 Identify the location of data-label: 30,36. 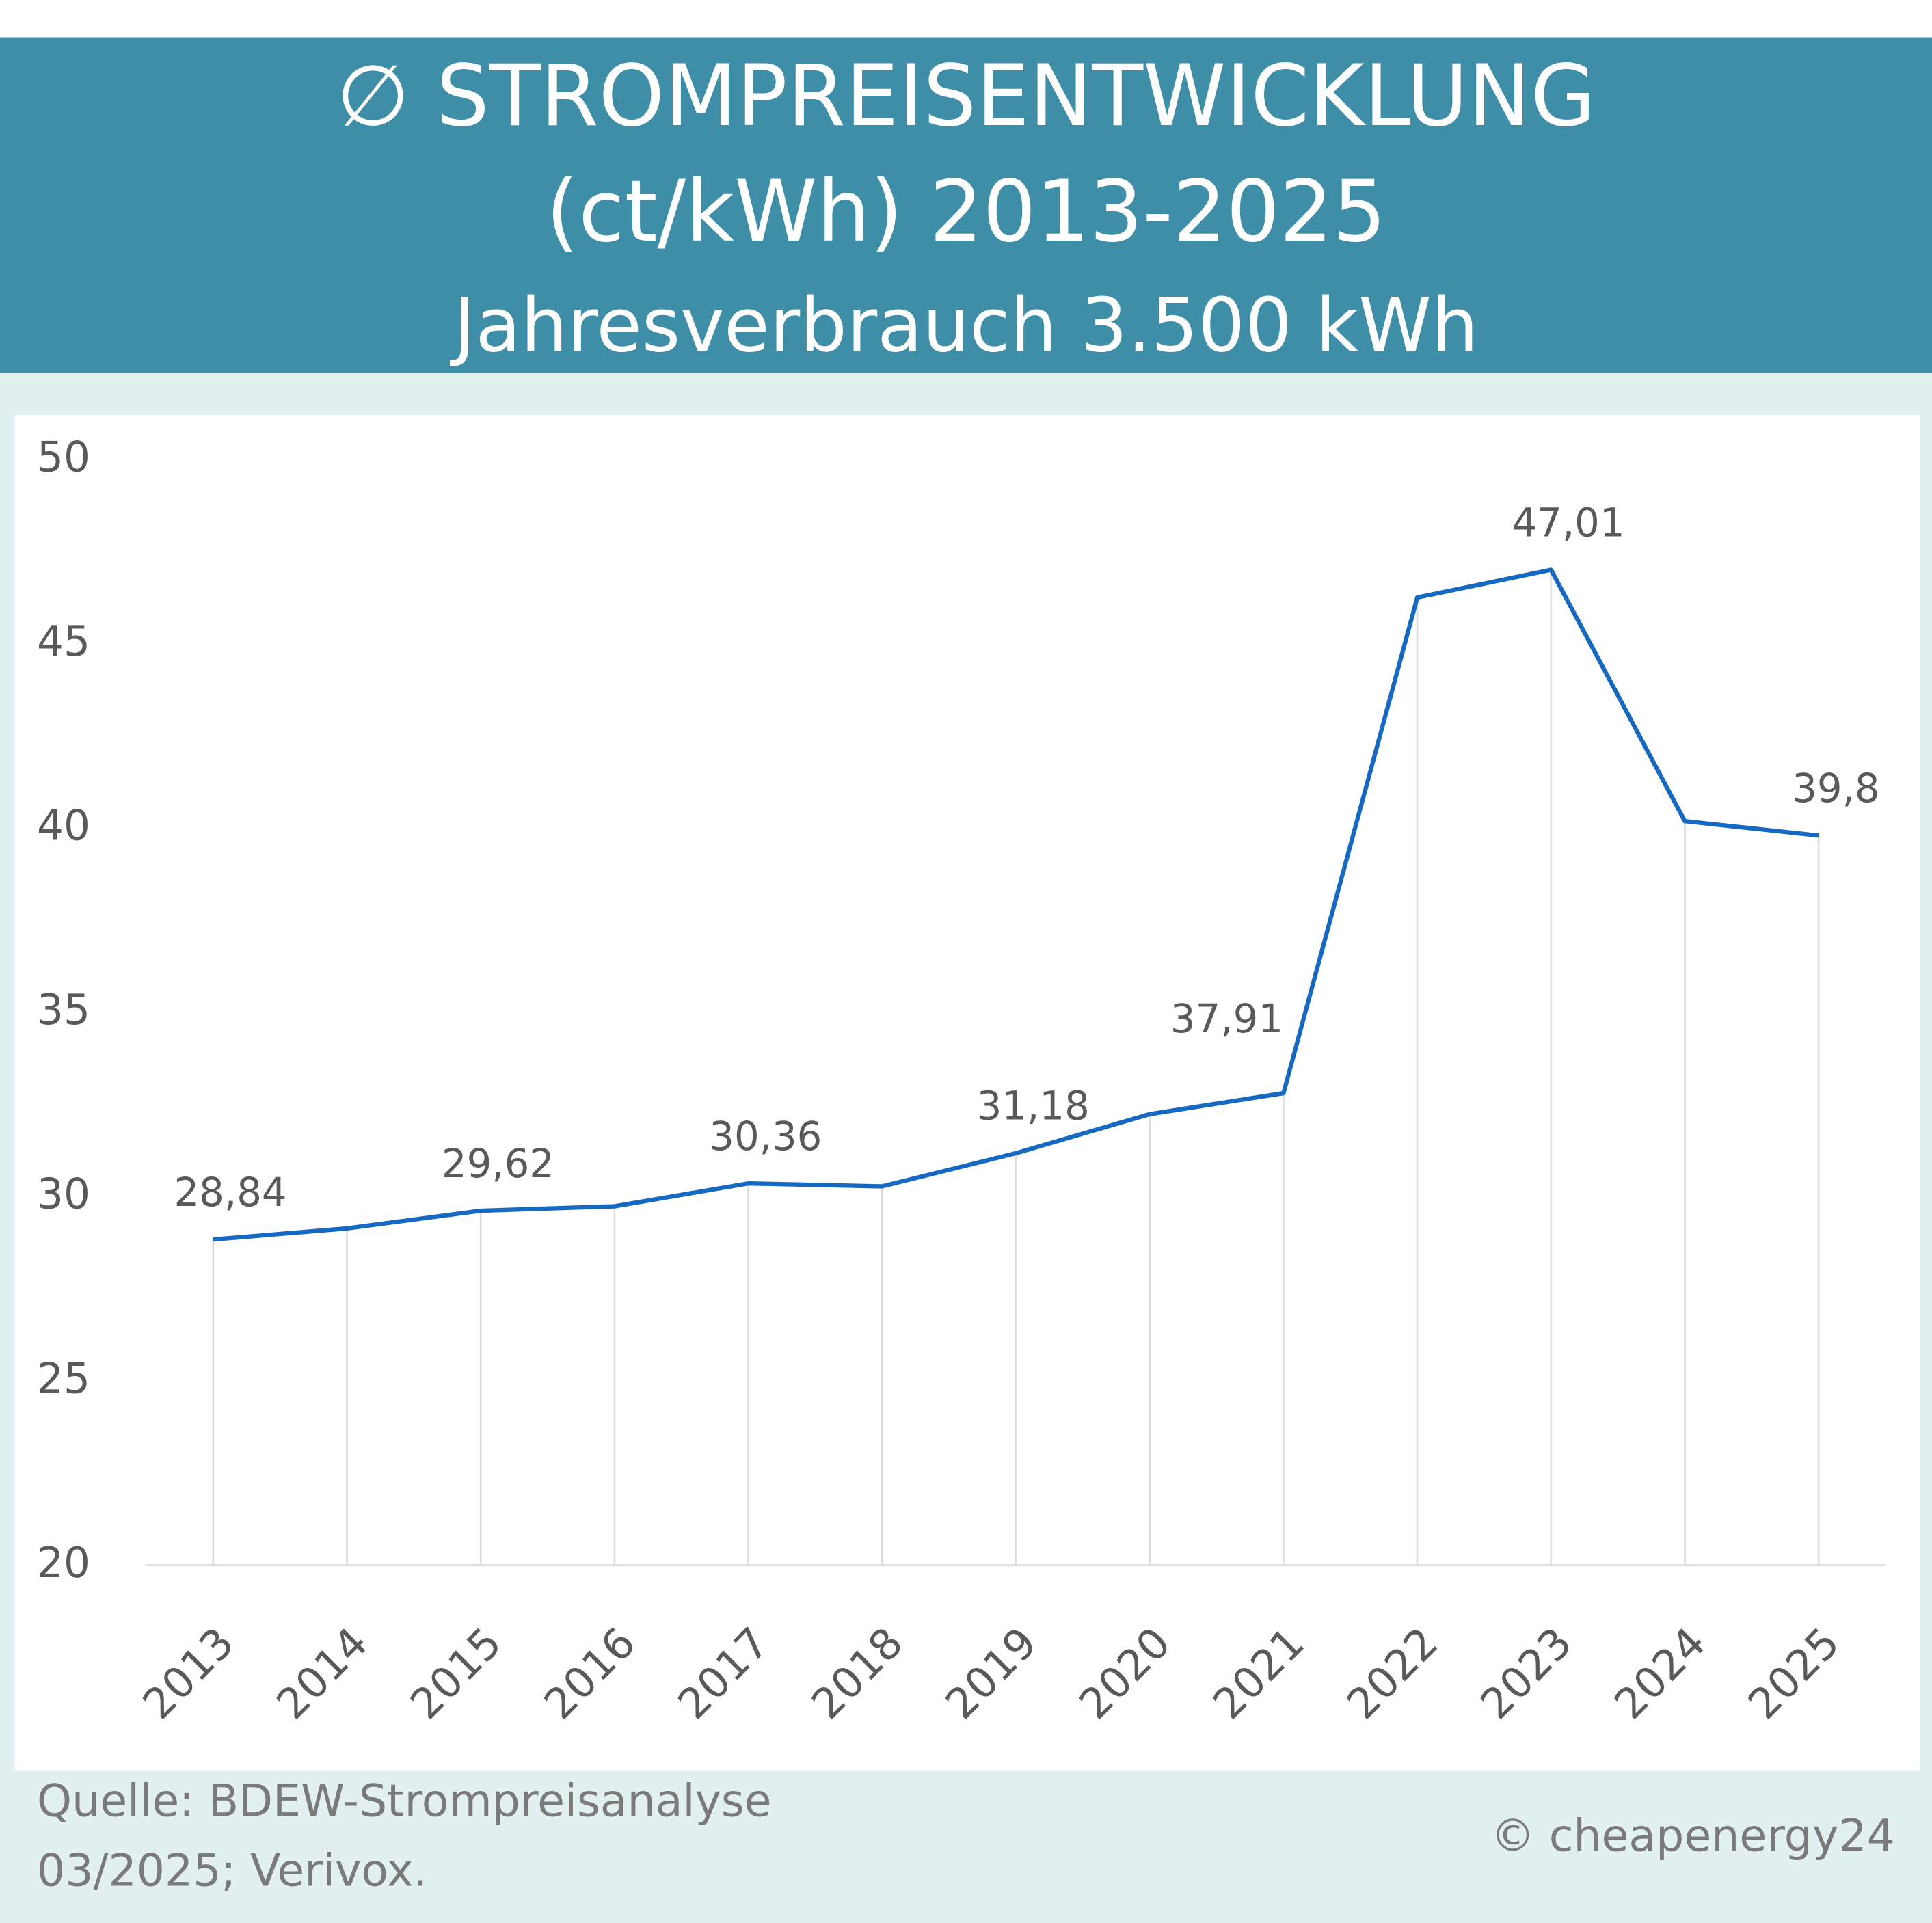
(765, 1136).